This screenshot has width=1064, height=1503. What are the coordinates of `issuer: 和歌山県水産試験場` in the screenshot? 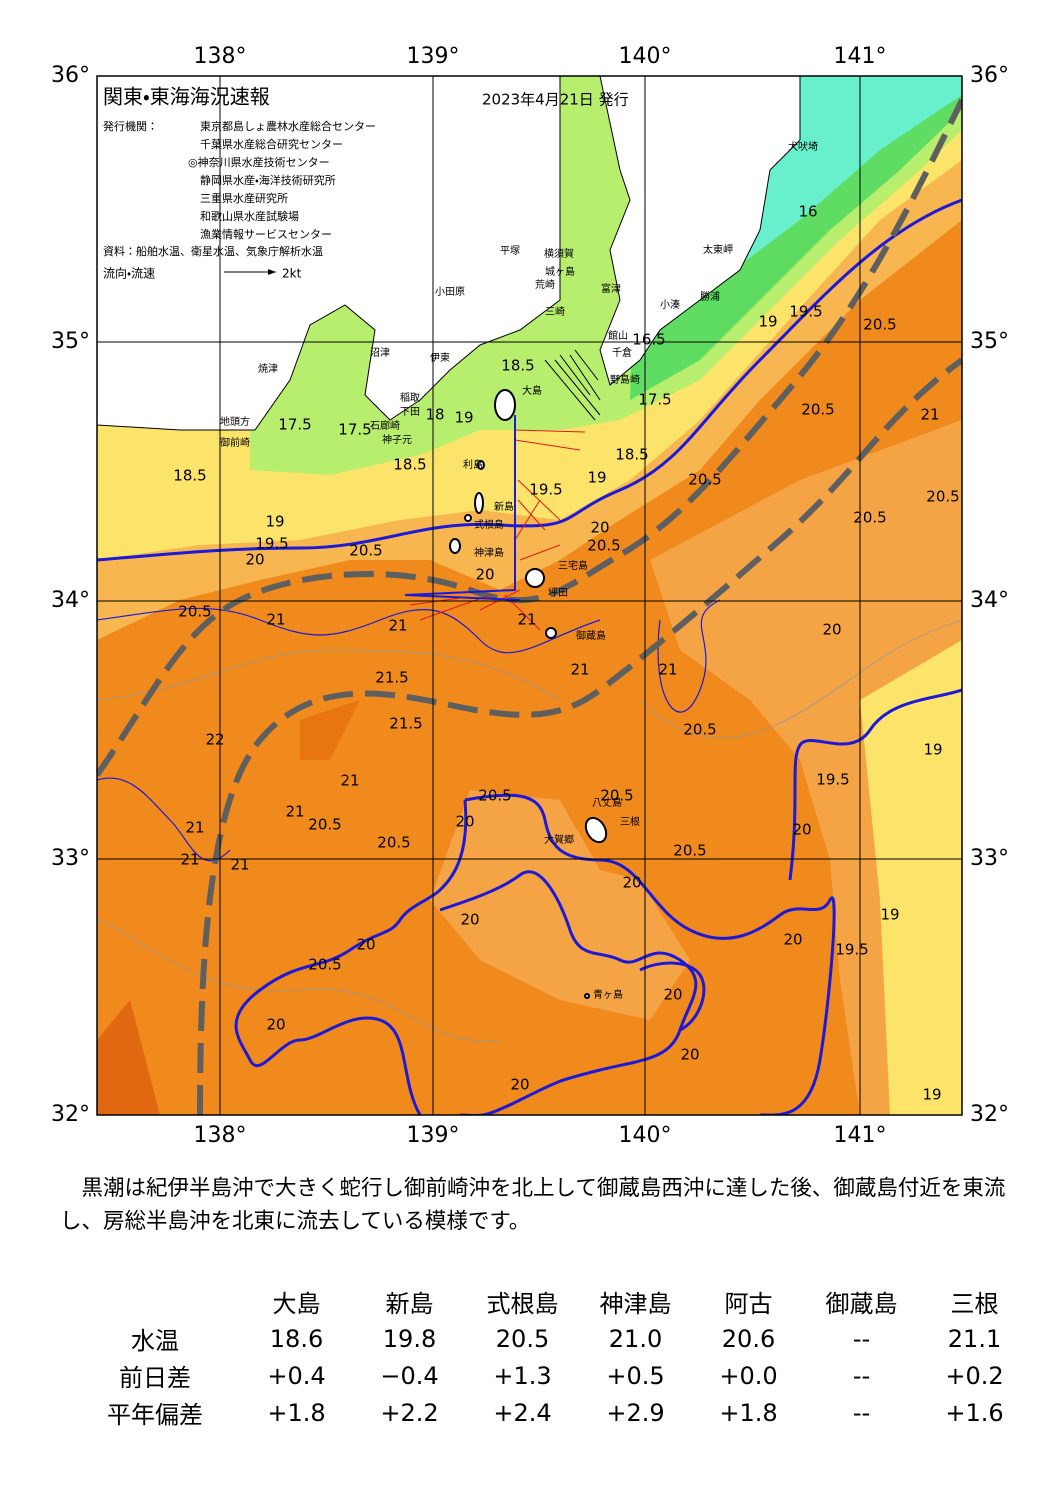 It's located at (249, 216).